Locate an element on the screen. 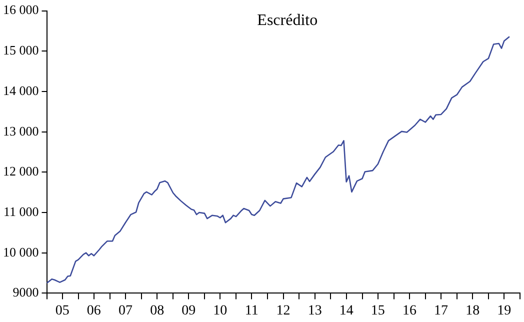 This screenshot has width=524, height=322. x-tick-label: 06 is located at coordinates (93, 310).